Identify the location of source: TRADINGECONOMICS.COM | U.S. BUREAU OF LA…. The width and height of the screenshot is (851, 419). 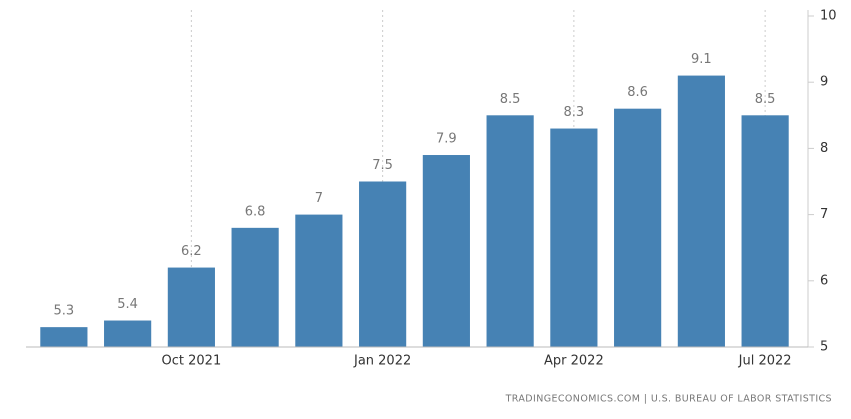
(668, 399).